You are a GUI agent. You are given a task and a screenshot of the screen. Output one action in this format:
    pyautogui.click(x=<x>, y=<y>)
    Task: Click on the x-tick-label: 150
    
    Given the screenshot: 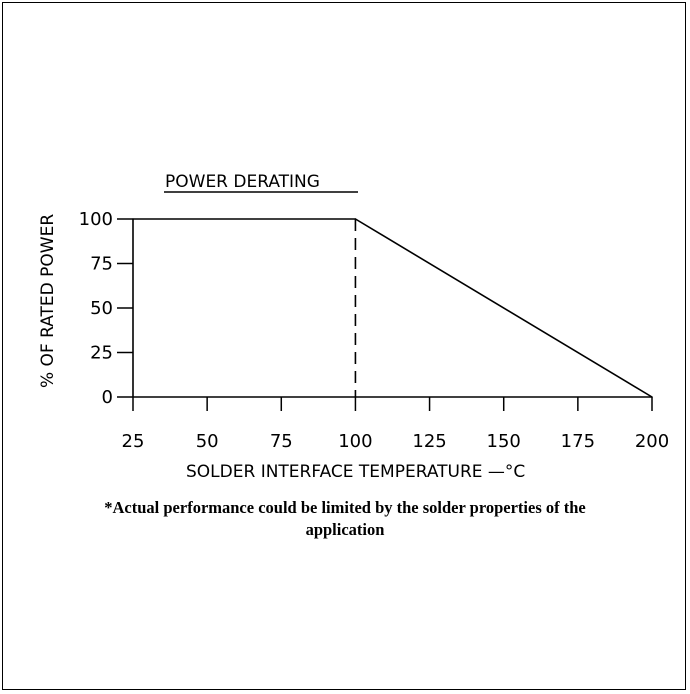 What is the action you would take?
    pyautogui.click(x=504, y=441)
    